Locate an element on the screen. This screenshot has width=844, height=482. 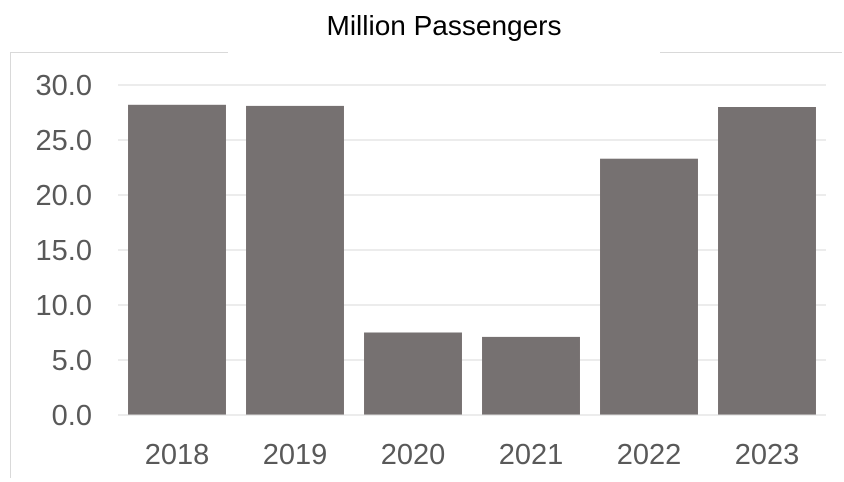
title-gap is located at coordinates (444, 53).